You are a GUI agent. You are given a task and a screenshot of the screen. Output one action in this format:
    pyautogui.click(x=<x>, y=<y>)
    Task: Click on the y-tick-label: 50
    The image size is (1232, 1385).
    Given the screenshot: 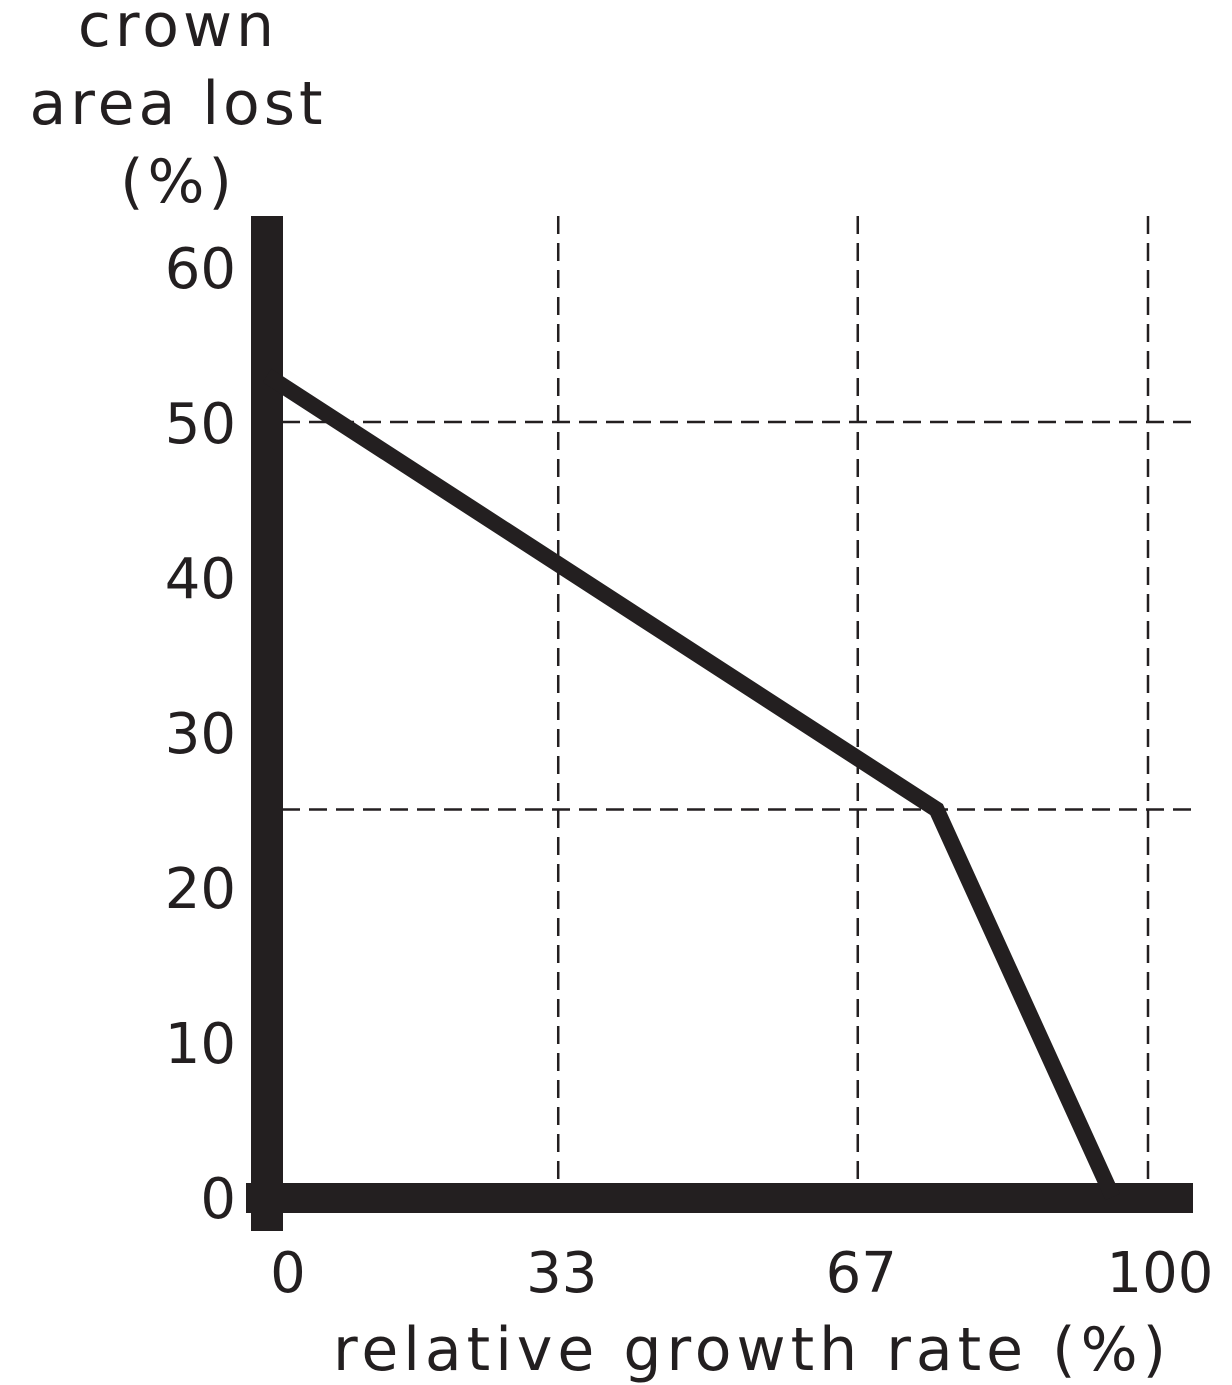 What is the action you would take?
    pyautogui.click(x=200, y=424)
    